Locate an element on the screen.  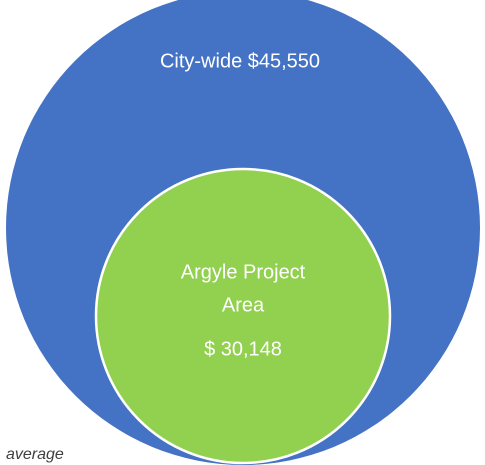
outer-label: City-wide $45,550 is located at coordinates (240, 61).